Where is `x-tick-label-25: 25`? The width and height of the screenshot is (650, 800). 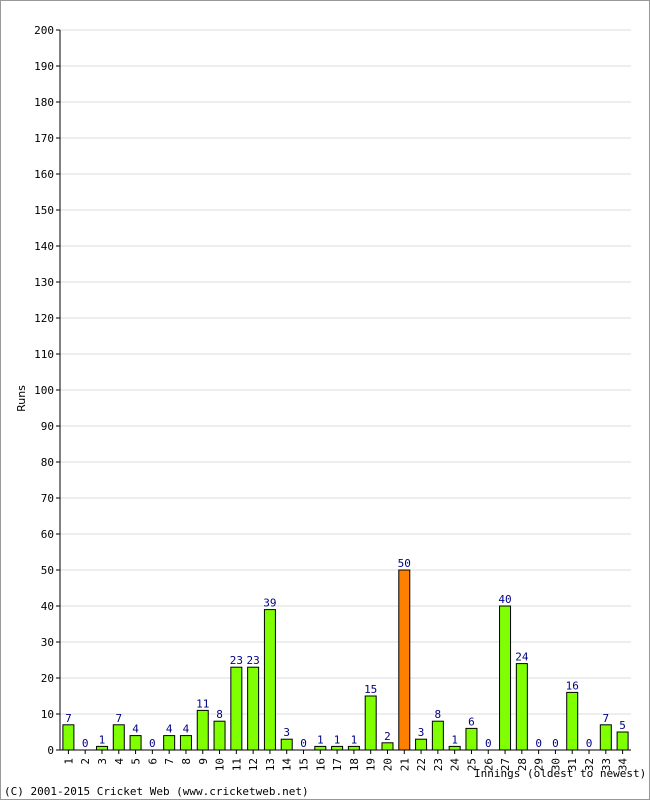 x-tick-label-25: 25 is located at coordinates (471, 764).